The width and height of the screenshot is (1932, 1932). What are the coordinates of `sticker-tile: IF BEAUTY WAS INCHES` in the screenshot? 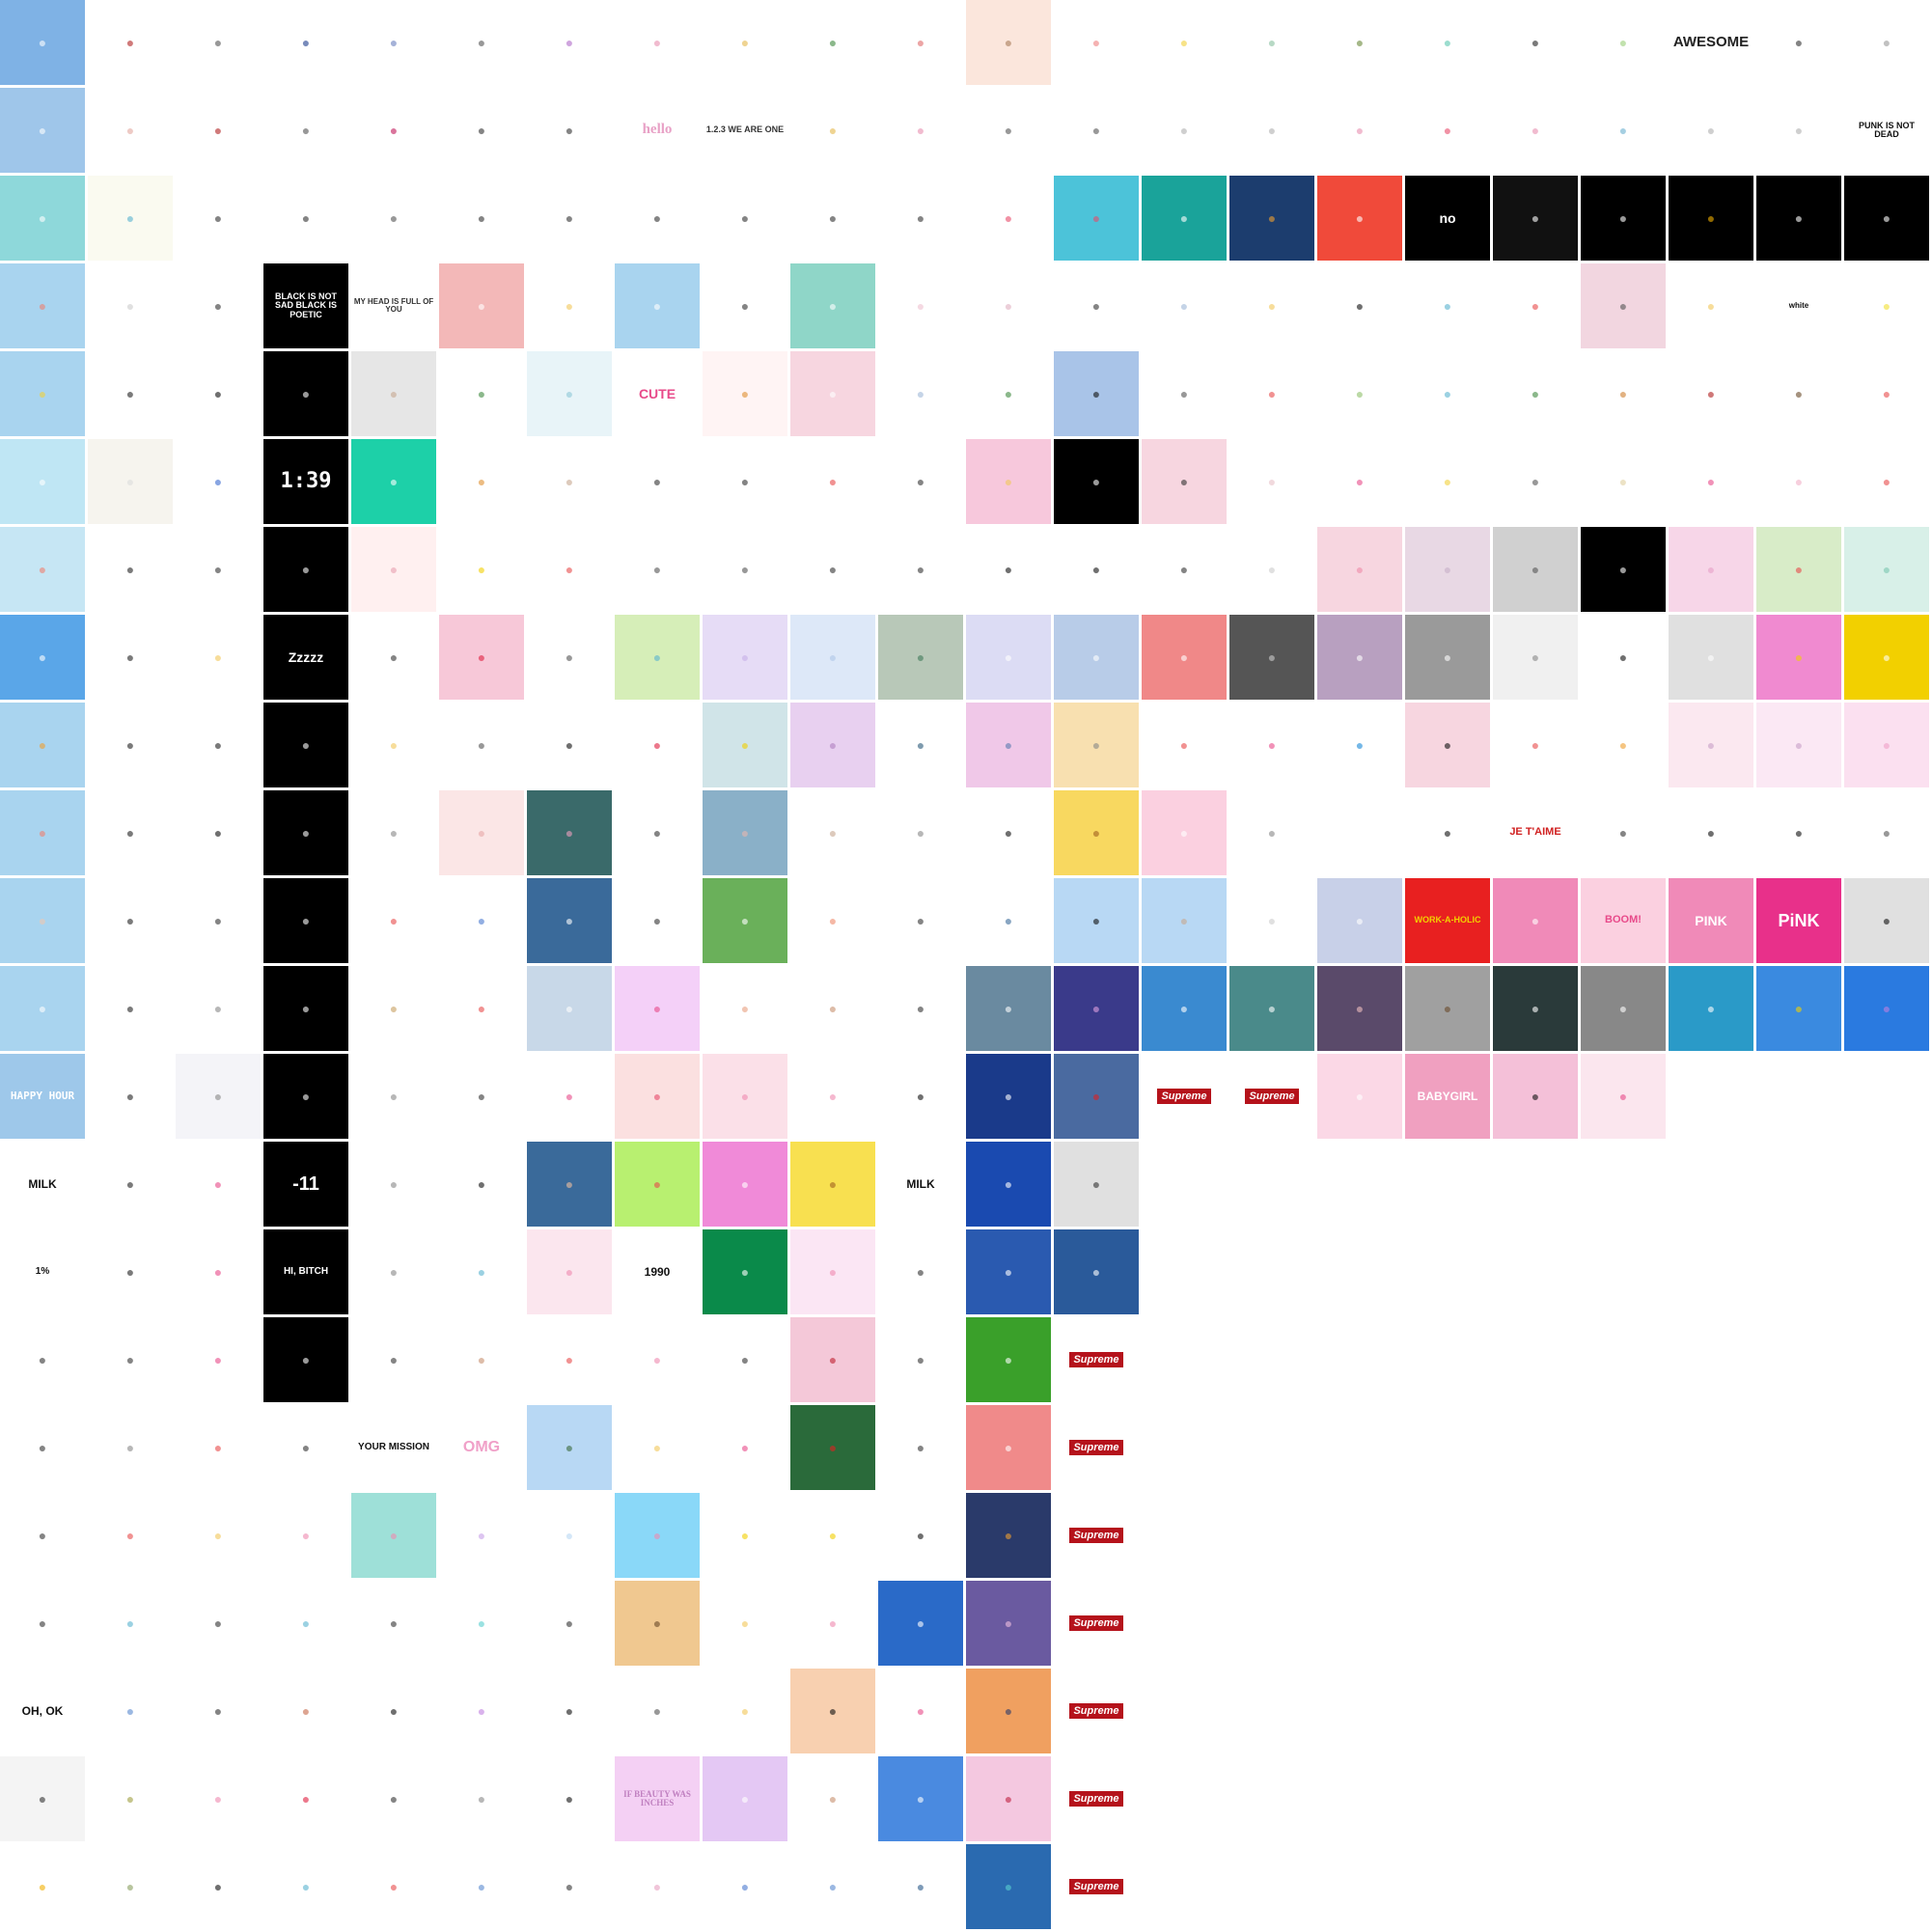 It's located at (657, 1798).